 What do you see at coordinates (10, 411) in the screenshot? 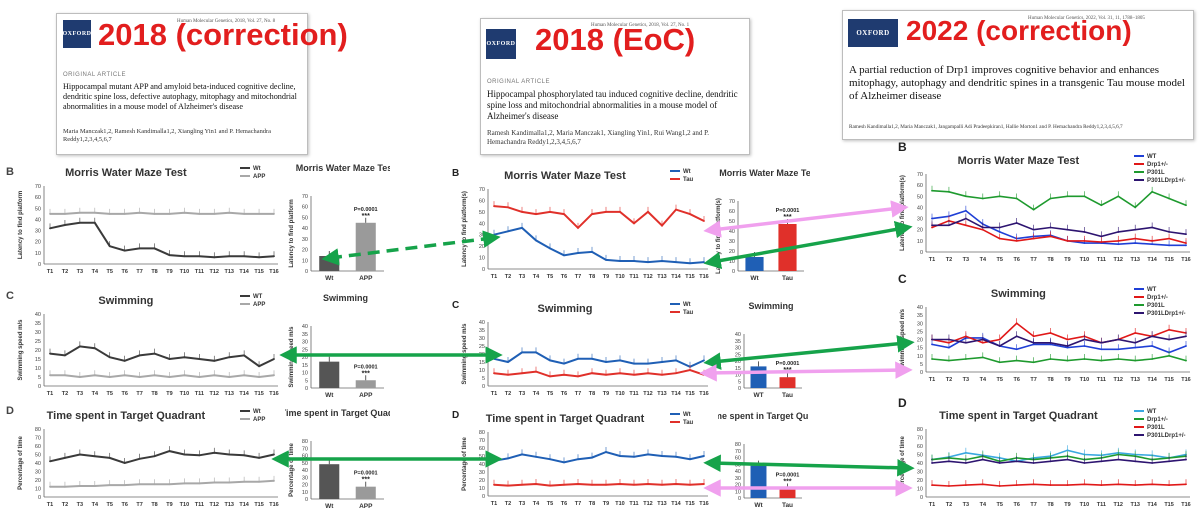
I see `panel-label-left-d: D` at bounding box center [10, 411].